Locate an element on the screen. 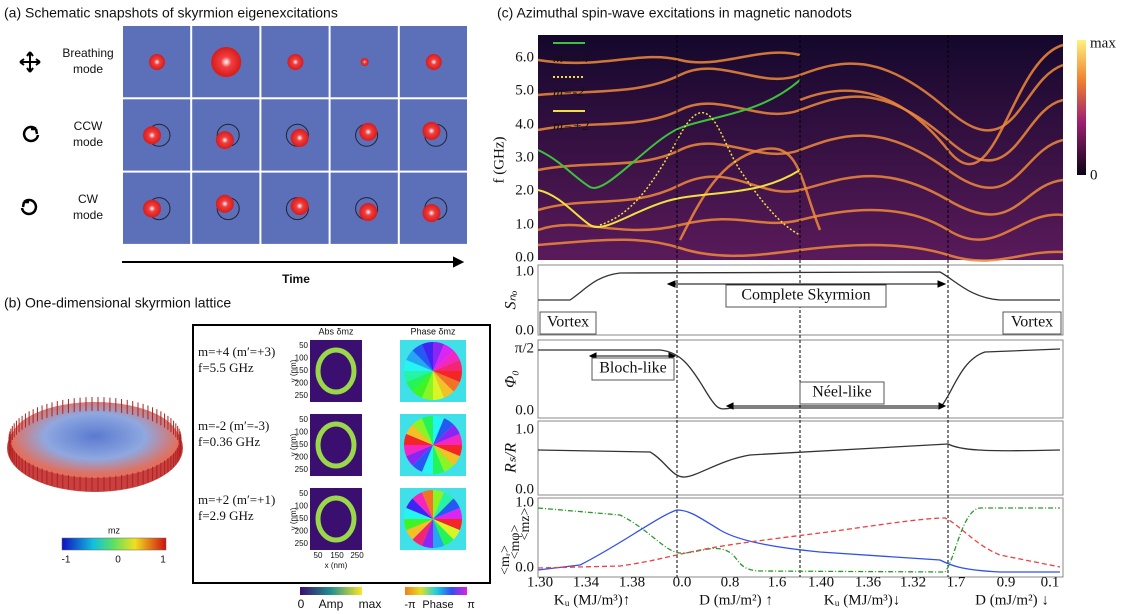 This screenshot has height=614, width=1126. y-tick-label: 2.0 is located at coordinates (524, 190).